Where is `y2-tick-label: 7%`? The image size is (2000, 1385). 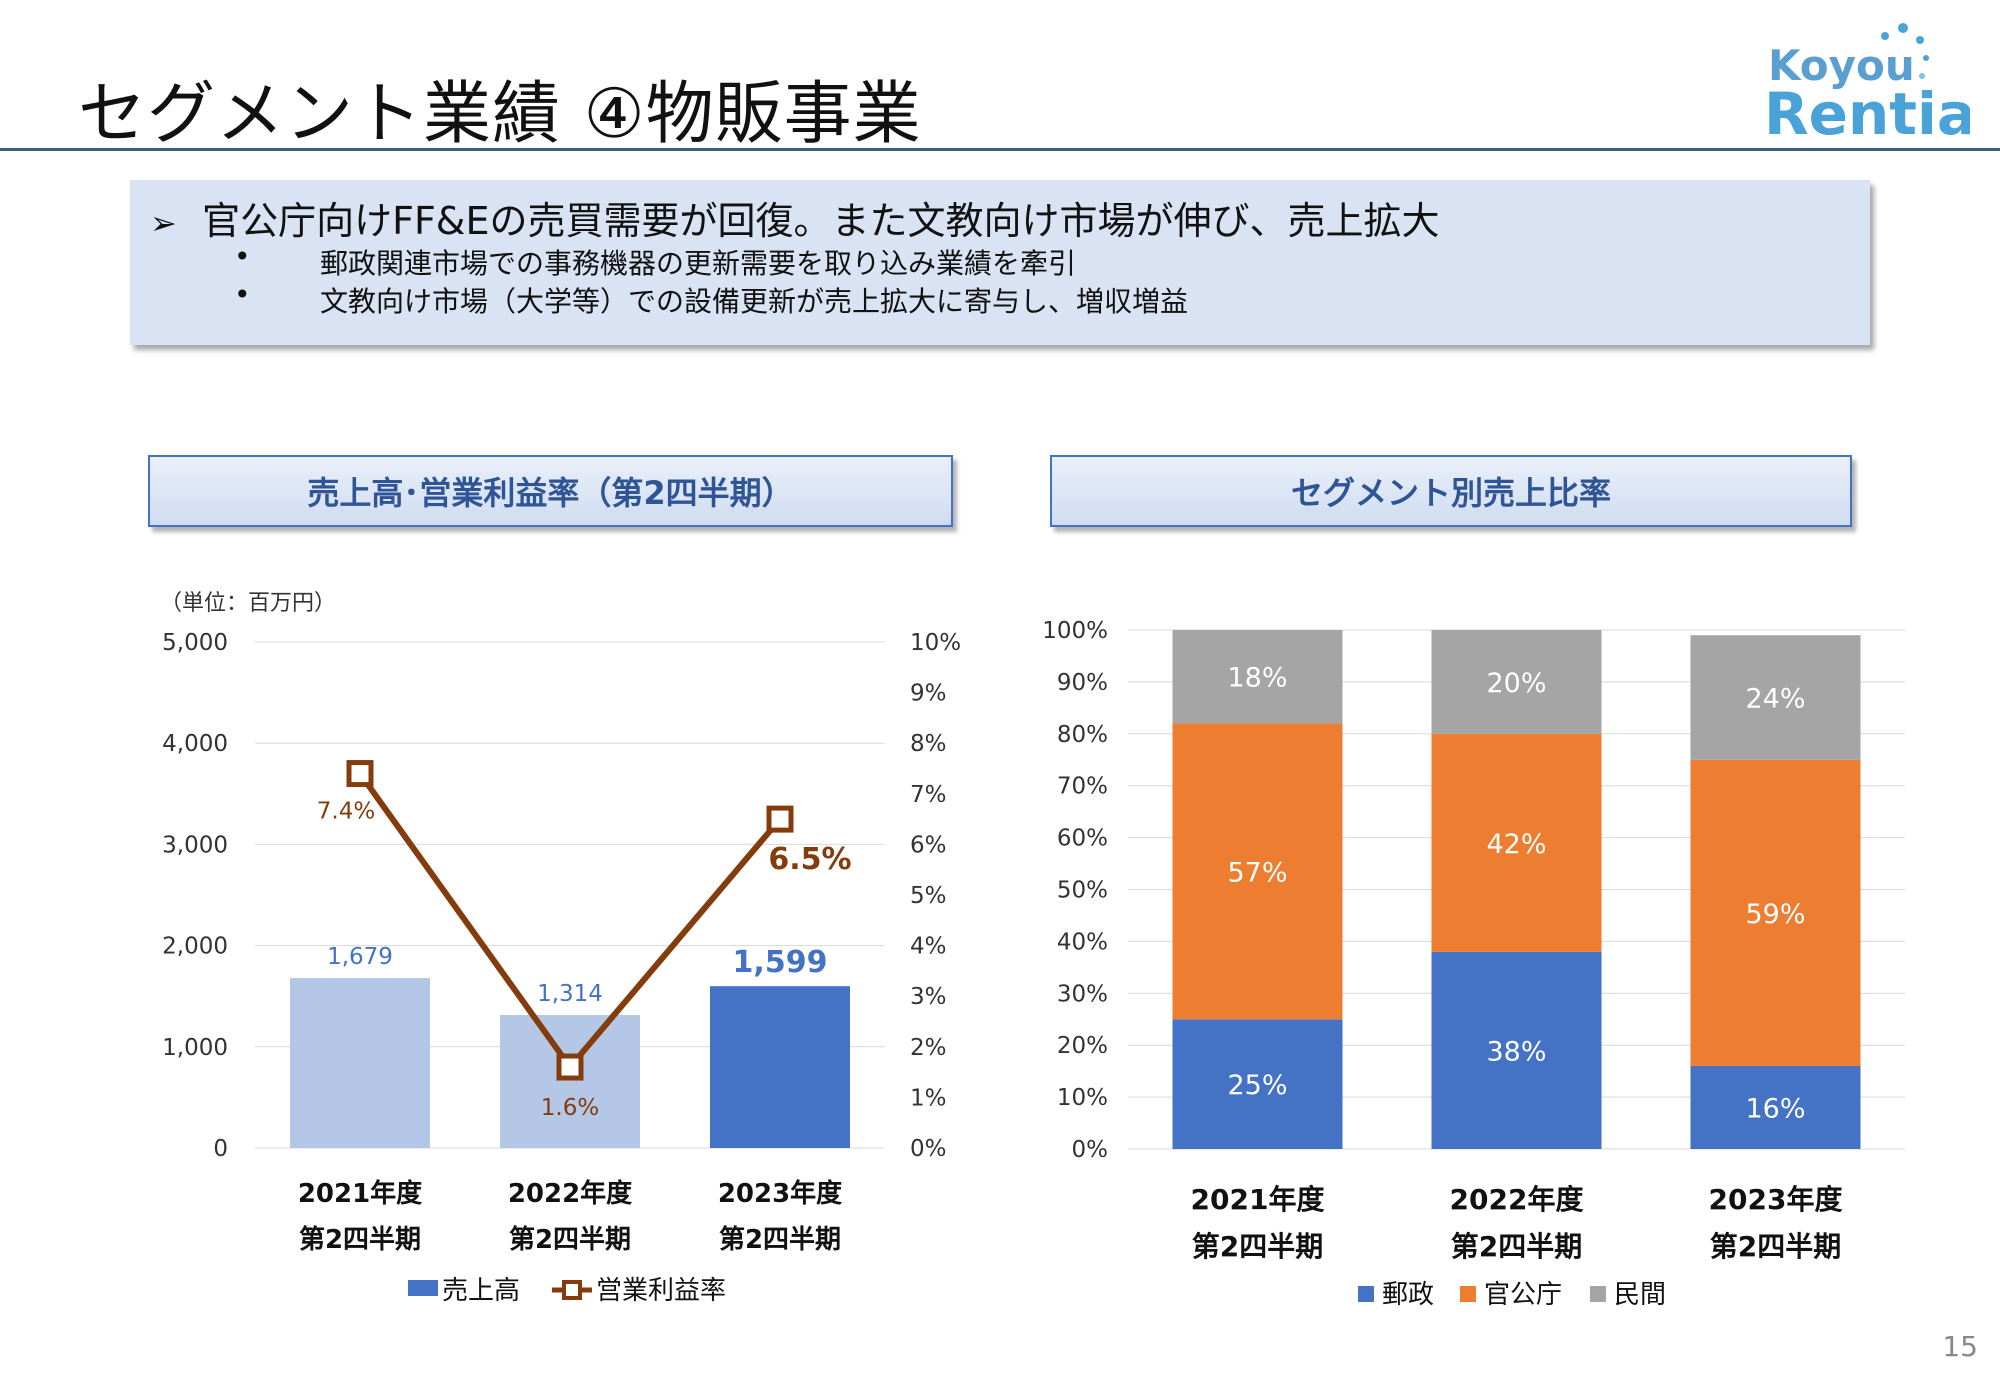 y2-tick-label: 7% is located at coordinates (928, 795).